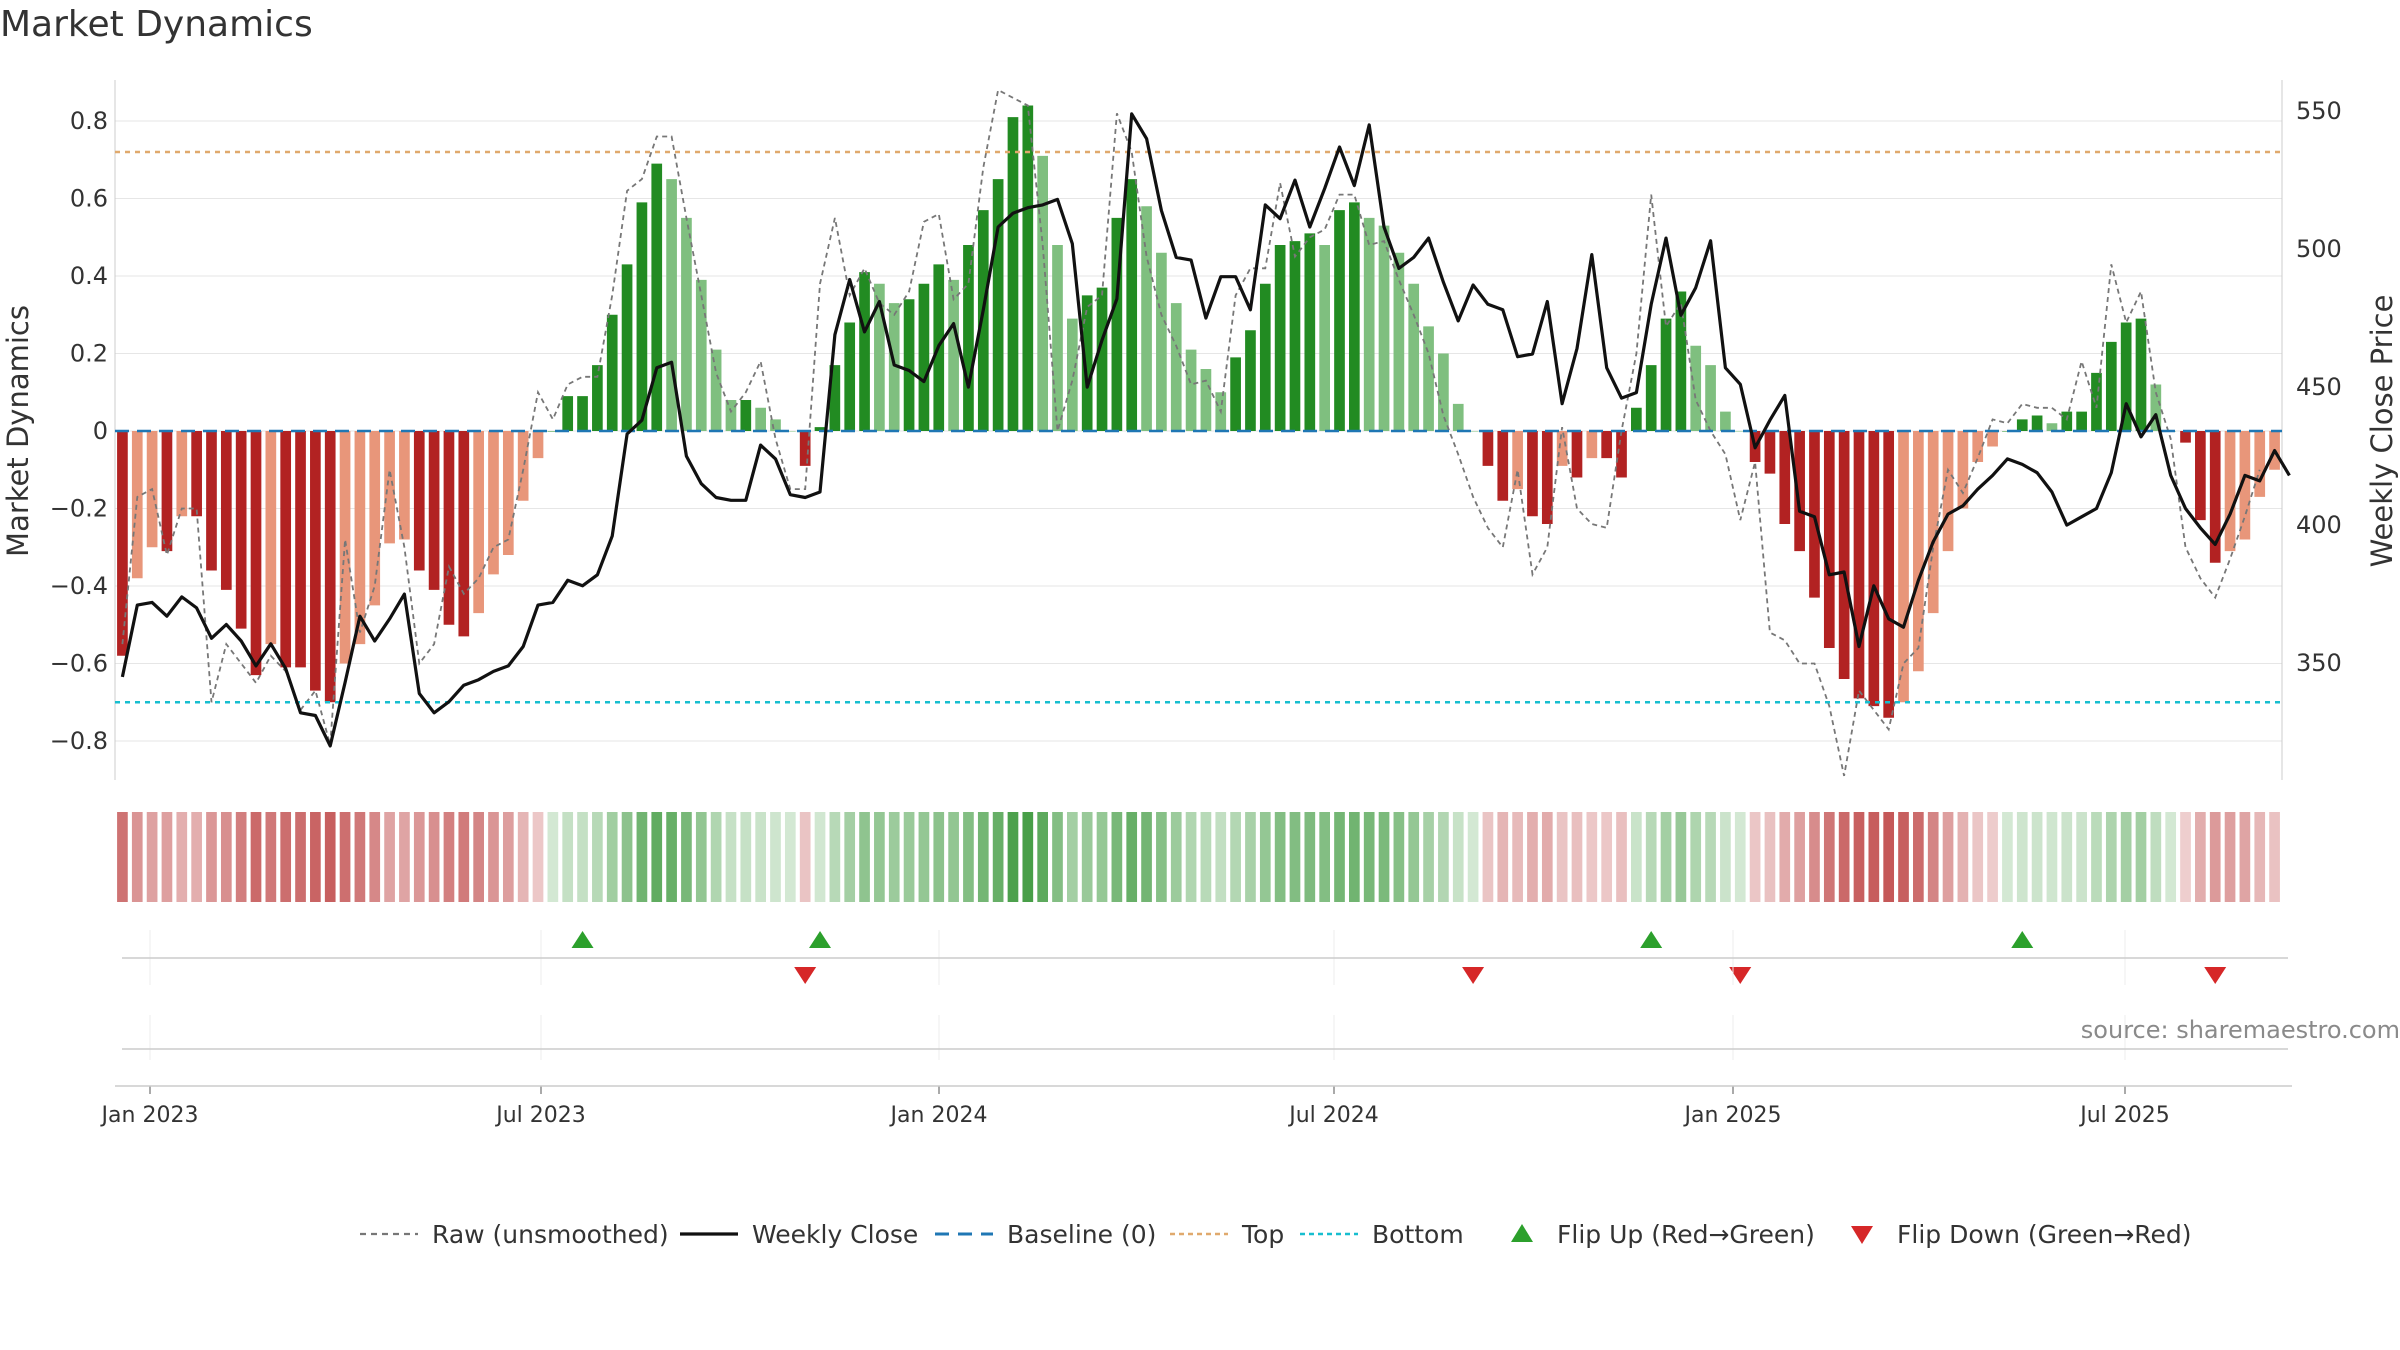 Image resolution: width=2400 pixels, height=1350 pixels. I want to click on y-tick-label: 0.2, so click(89, 354).